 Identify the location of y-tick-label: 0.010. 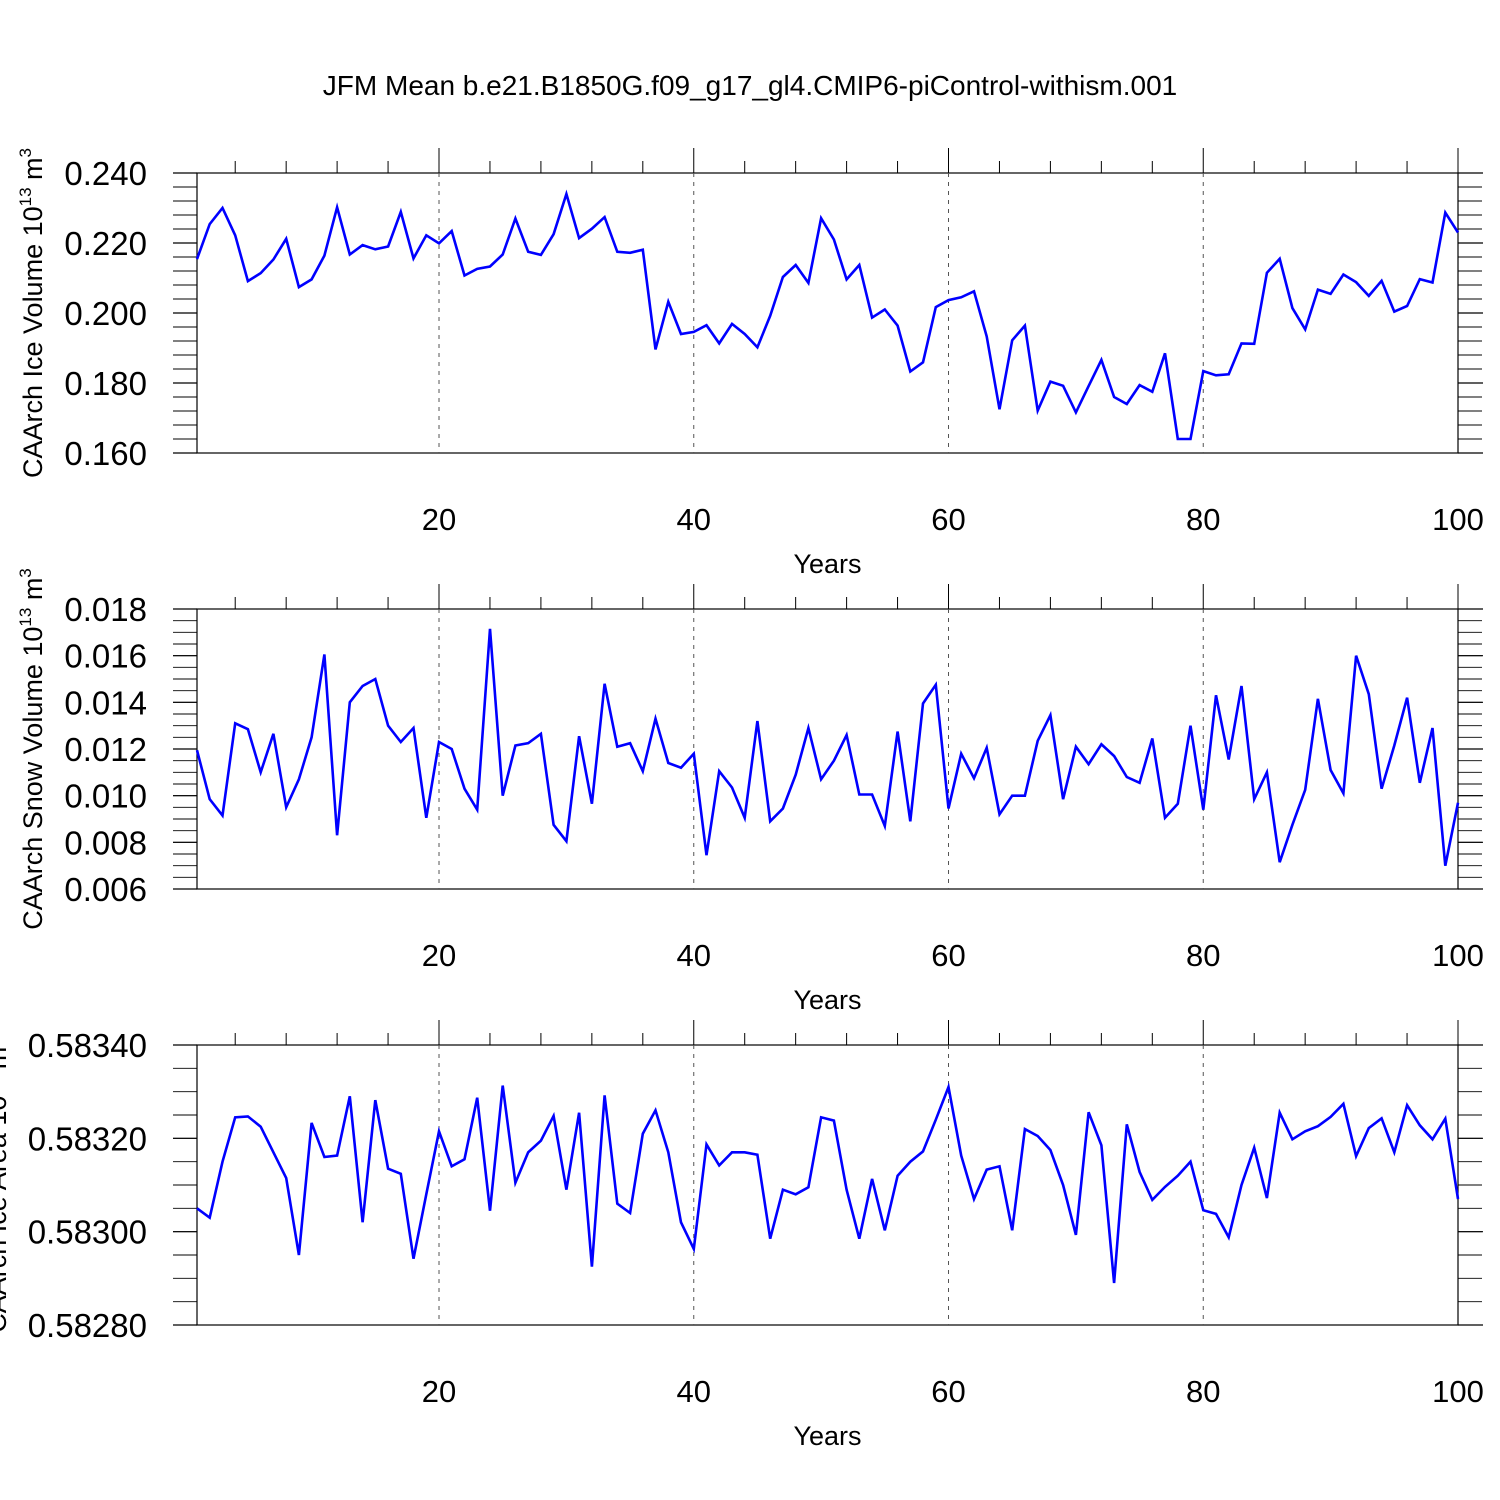
(105, 796).